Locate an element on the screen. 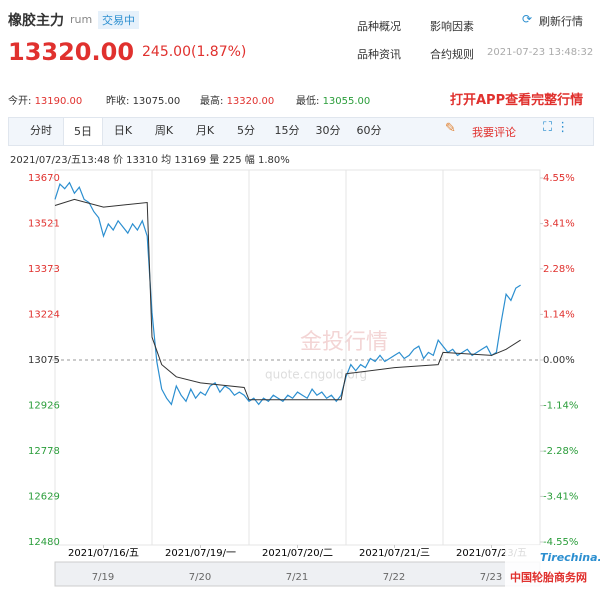 The height and width of the screenshot is (593, 600). x-tick-label: 2021/07/19/一 is located at coordinates (200, 553).